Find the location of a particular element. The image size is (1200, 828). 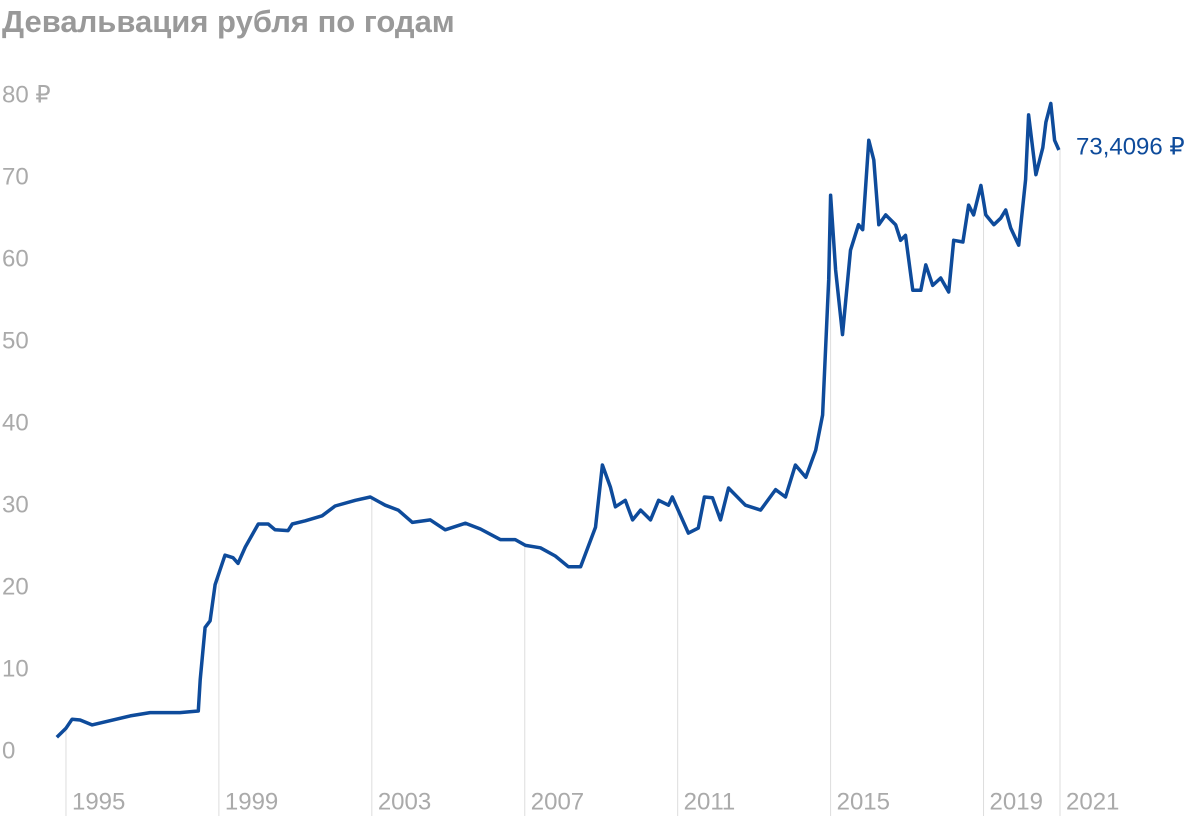

x-tick-label: 1995 is located at coordinates (98, 801).